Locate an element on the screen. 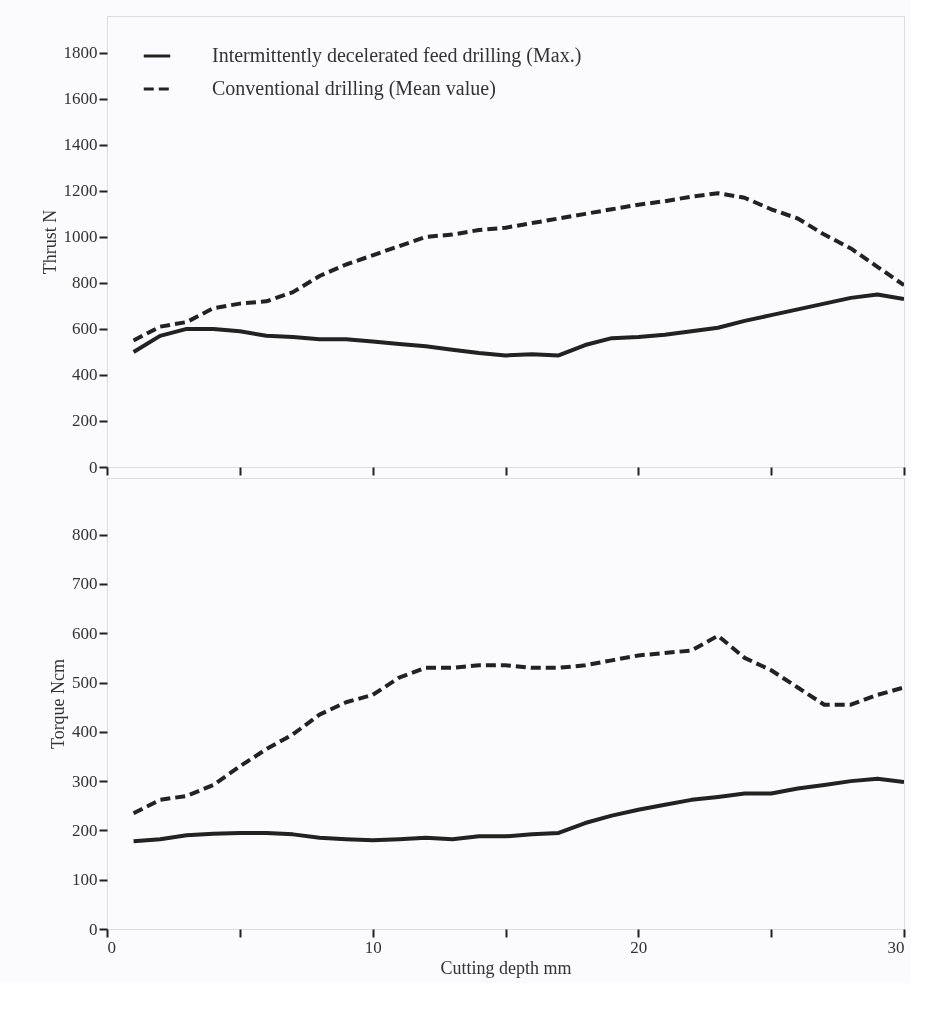 The width and height of the screenshot is (951, 1029). y-tick-label: 100 is located at coordinates (85, 880).